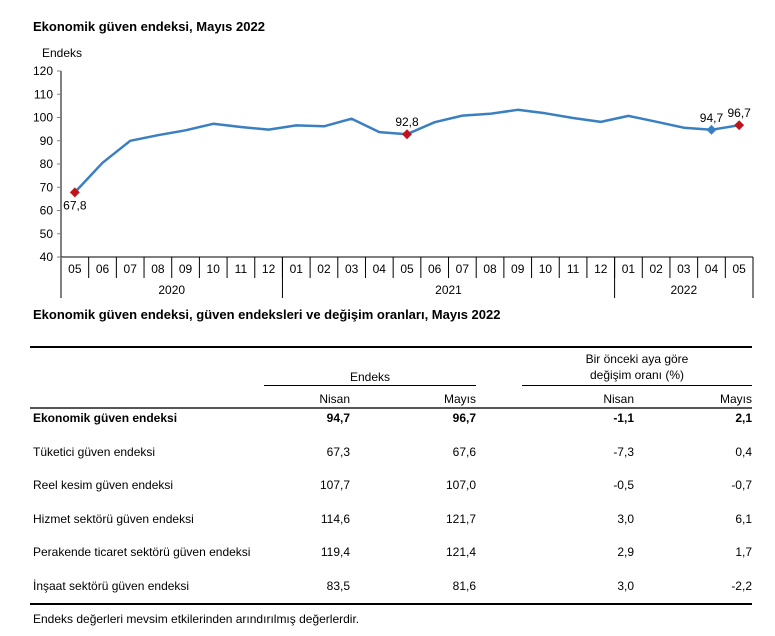  What do you see at coordinates (743, 418) in the screenshot?
I see `row-value: 2,1` at bounding box center [743, 418].